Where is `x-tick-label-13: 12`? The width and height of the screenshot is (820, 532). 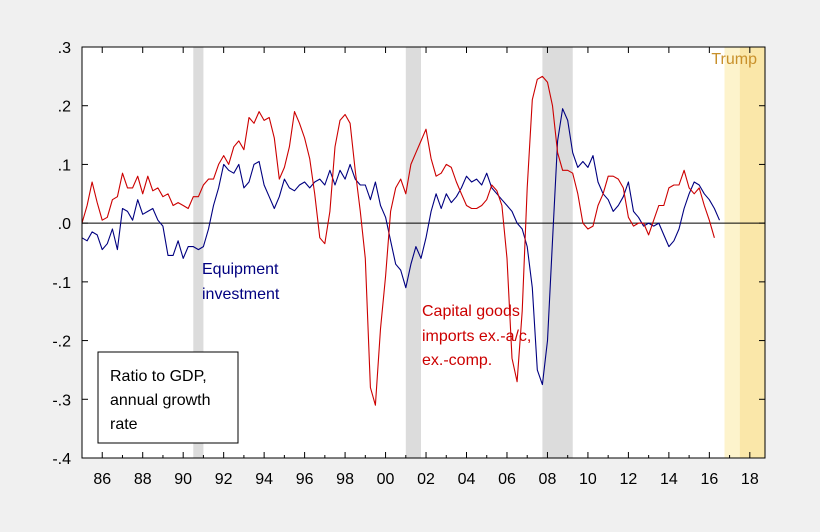
x-tick-label-13: 12 is located at coordinates (629, 479).